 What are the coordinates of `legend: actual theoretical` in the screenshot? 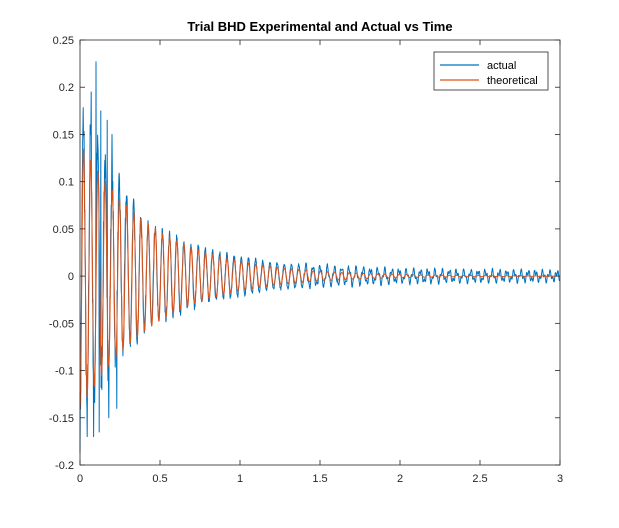 It's located at (491, 71).